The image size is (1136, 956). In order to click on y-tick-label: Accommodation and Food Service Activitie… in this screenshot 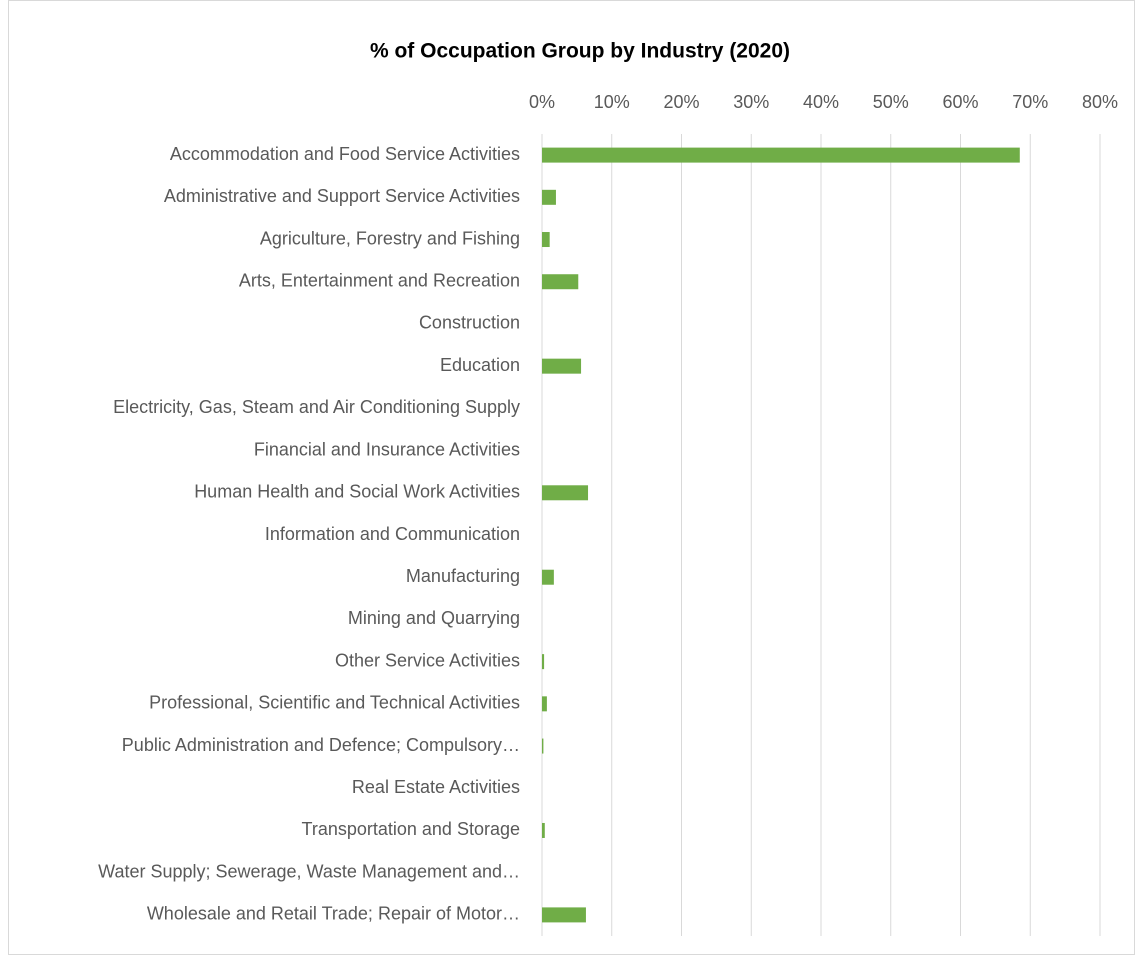, I will do `click(345, 154)`.